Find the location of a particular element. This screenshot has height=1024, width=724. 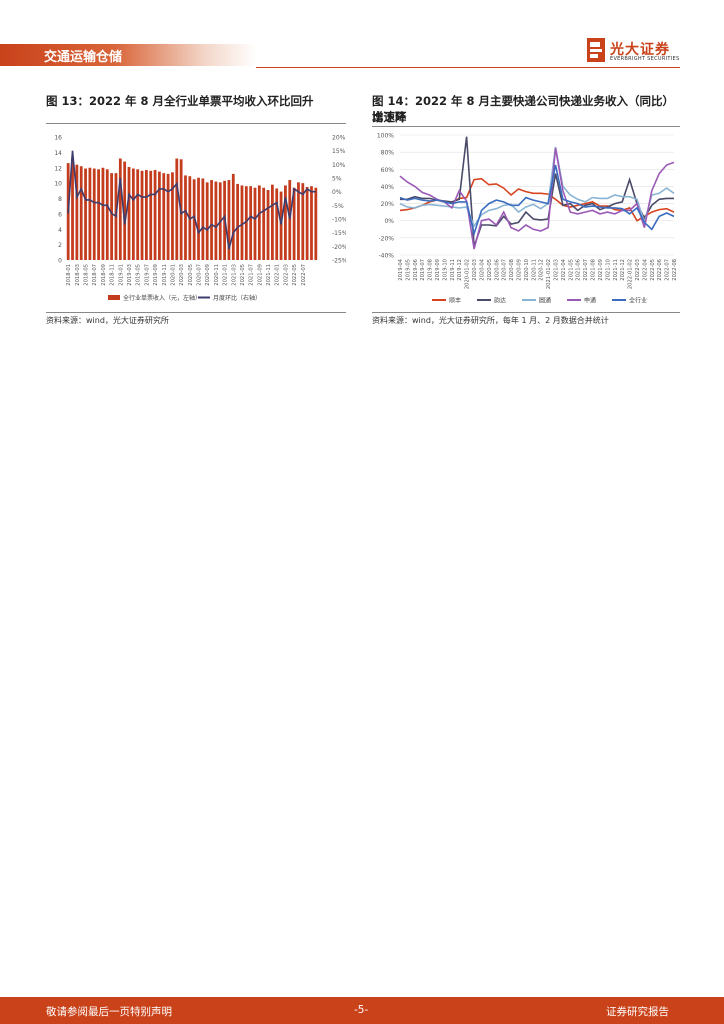

series-line-韵达 is located at coordinates (537, 191).